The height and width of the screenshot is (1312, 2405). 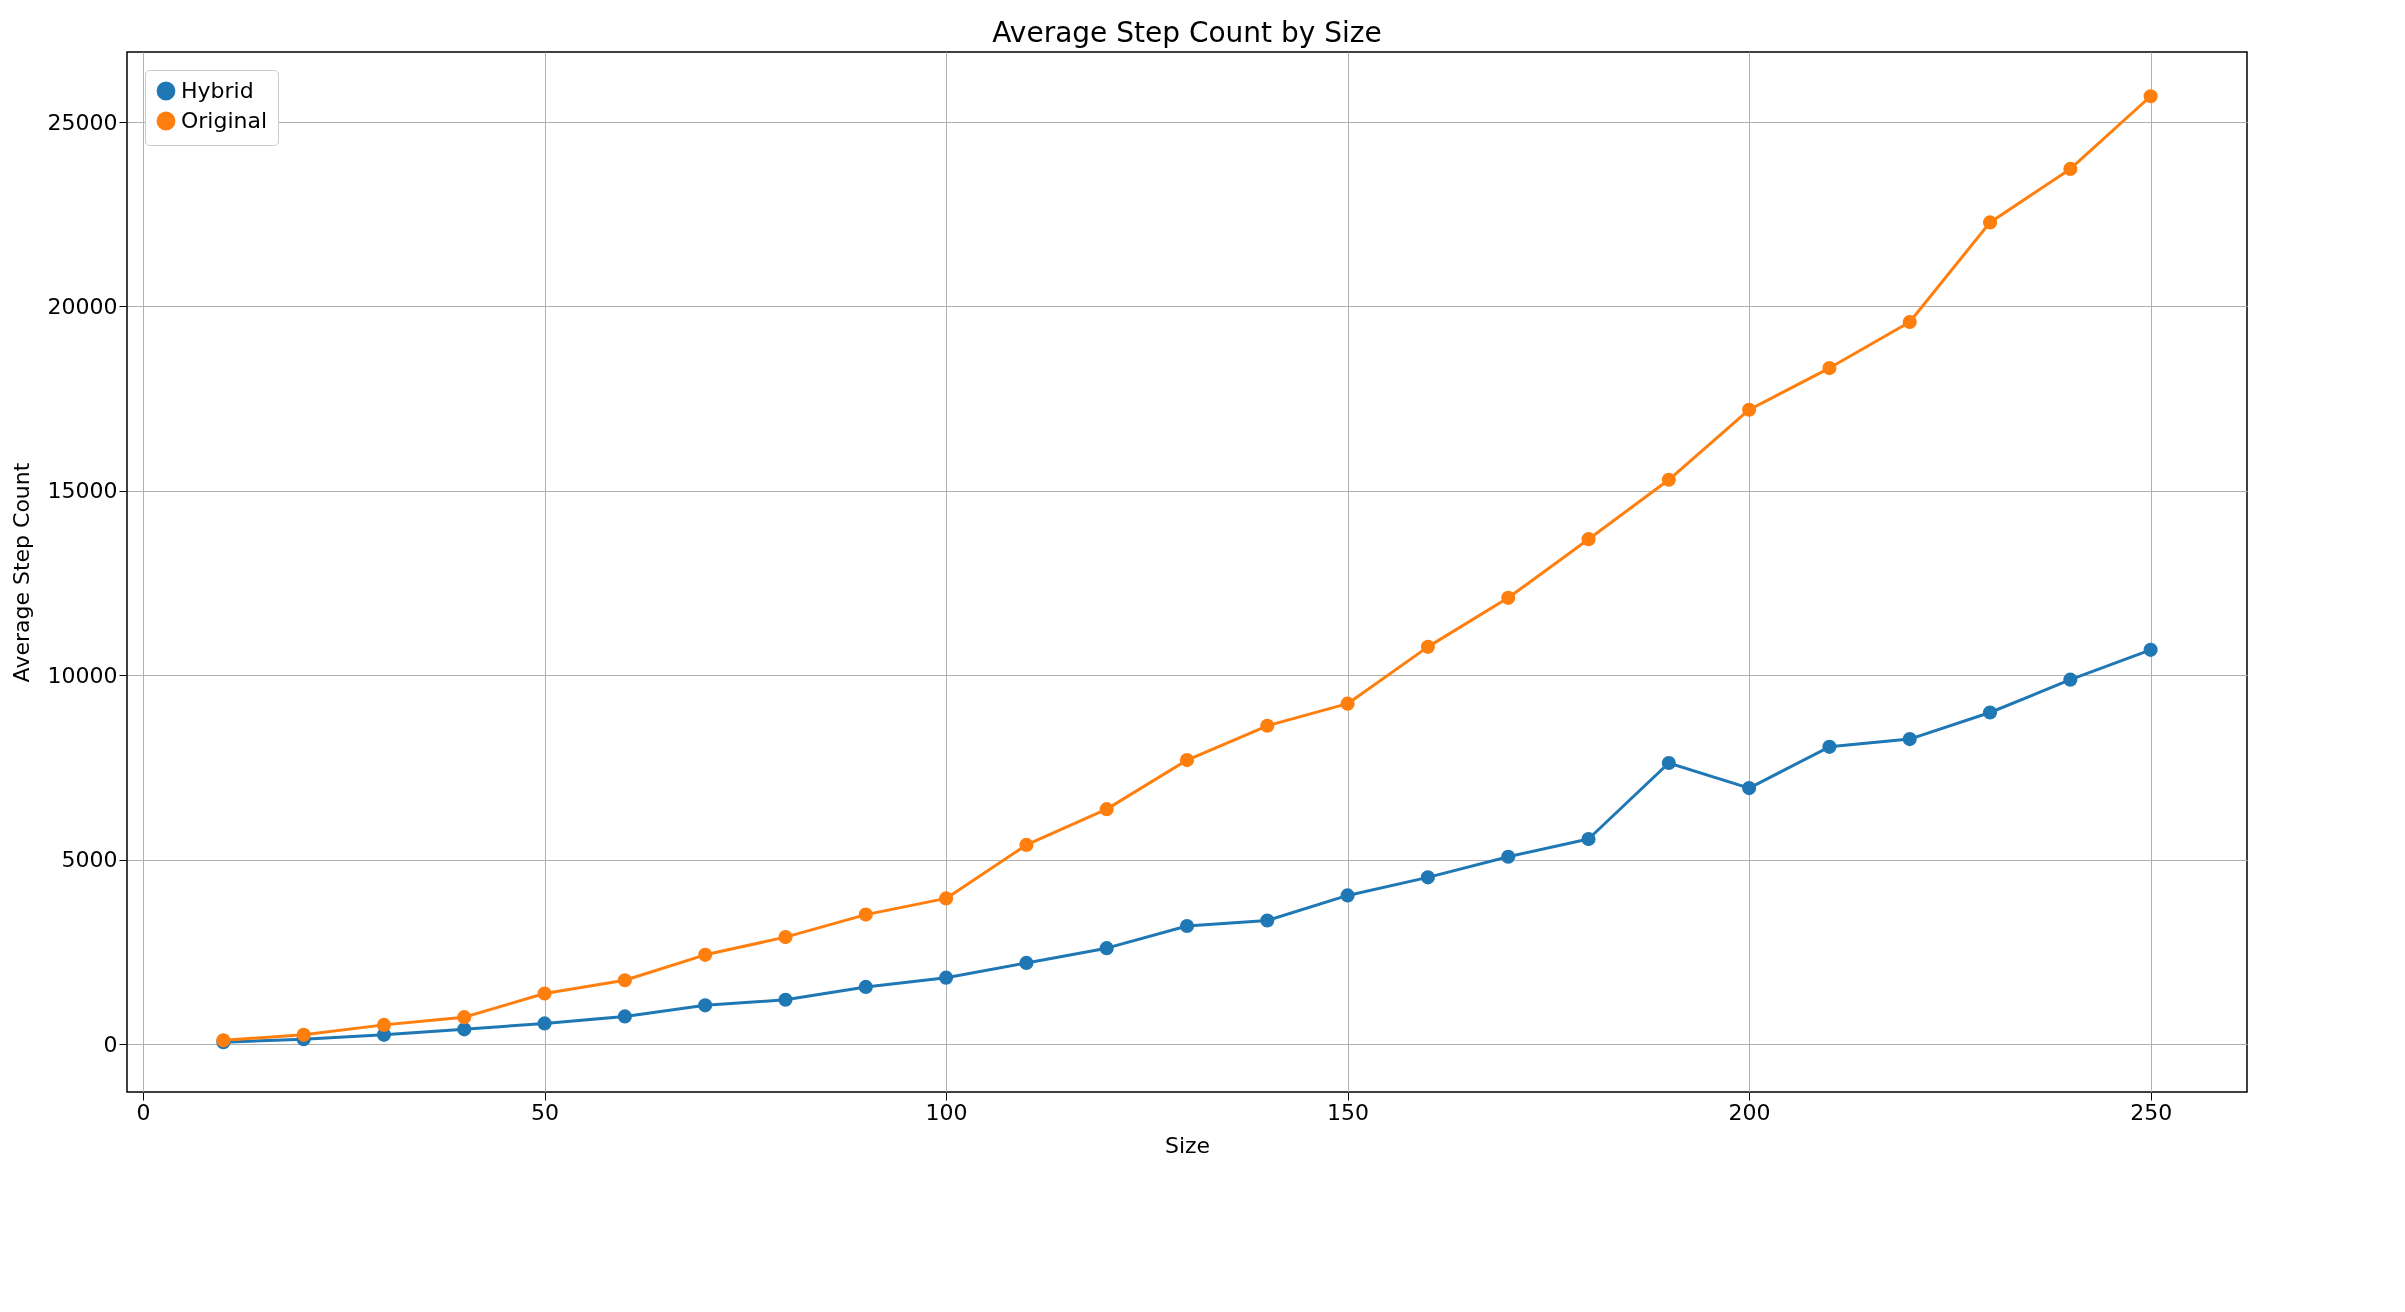 What do you see at coordinates (946, 1112) in the screenshot?
I see `x-tick-label: 100` at bounding box center [946, 1112].